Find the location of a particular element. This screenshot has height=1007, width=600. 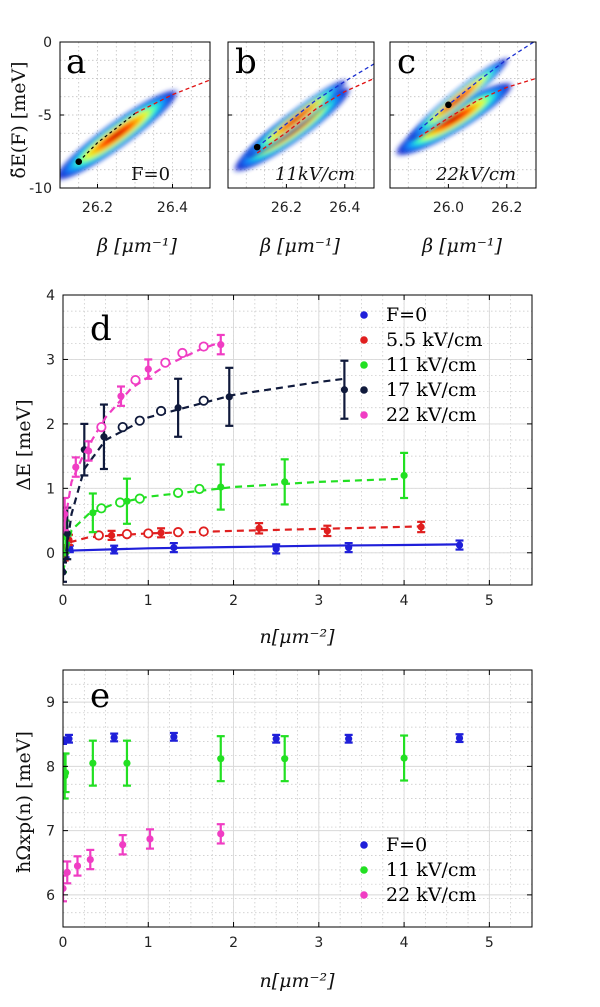

y-tick-label: -10 is located at coordinates (40, 189).